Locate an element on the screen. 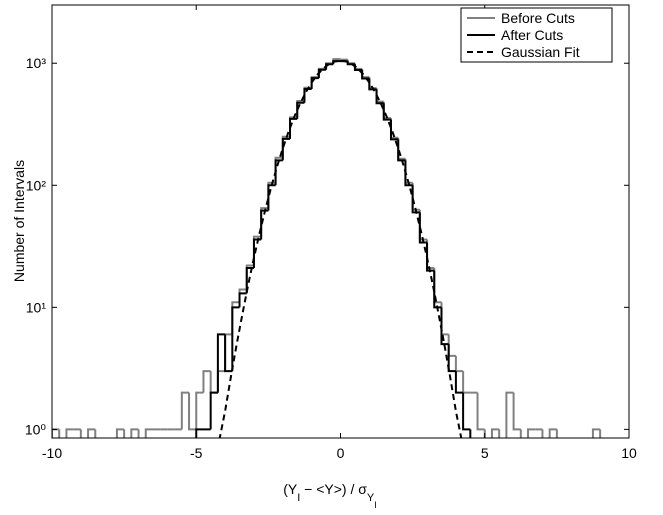 This screenshot has height=515, width=663. legend-box is located at coordinates (536, 35).